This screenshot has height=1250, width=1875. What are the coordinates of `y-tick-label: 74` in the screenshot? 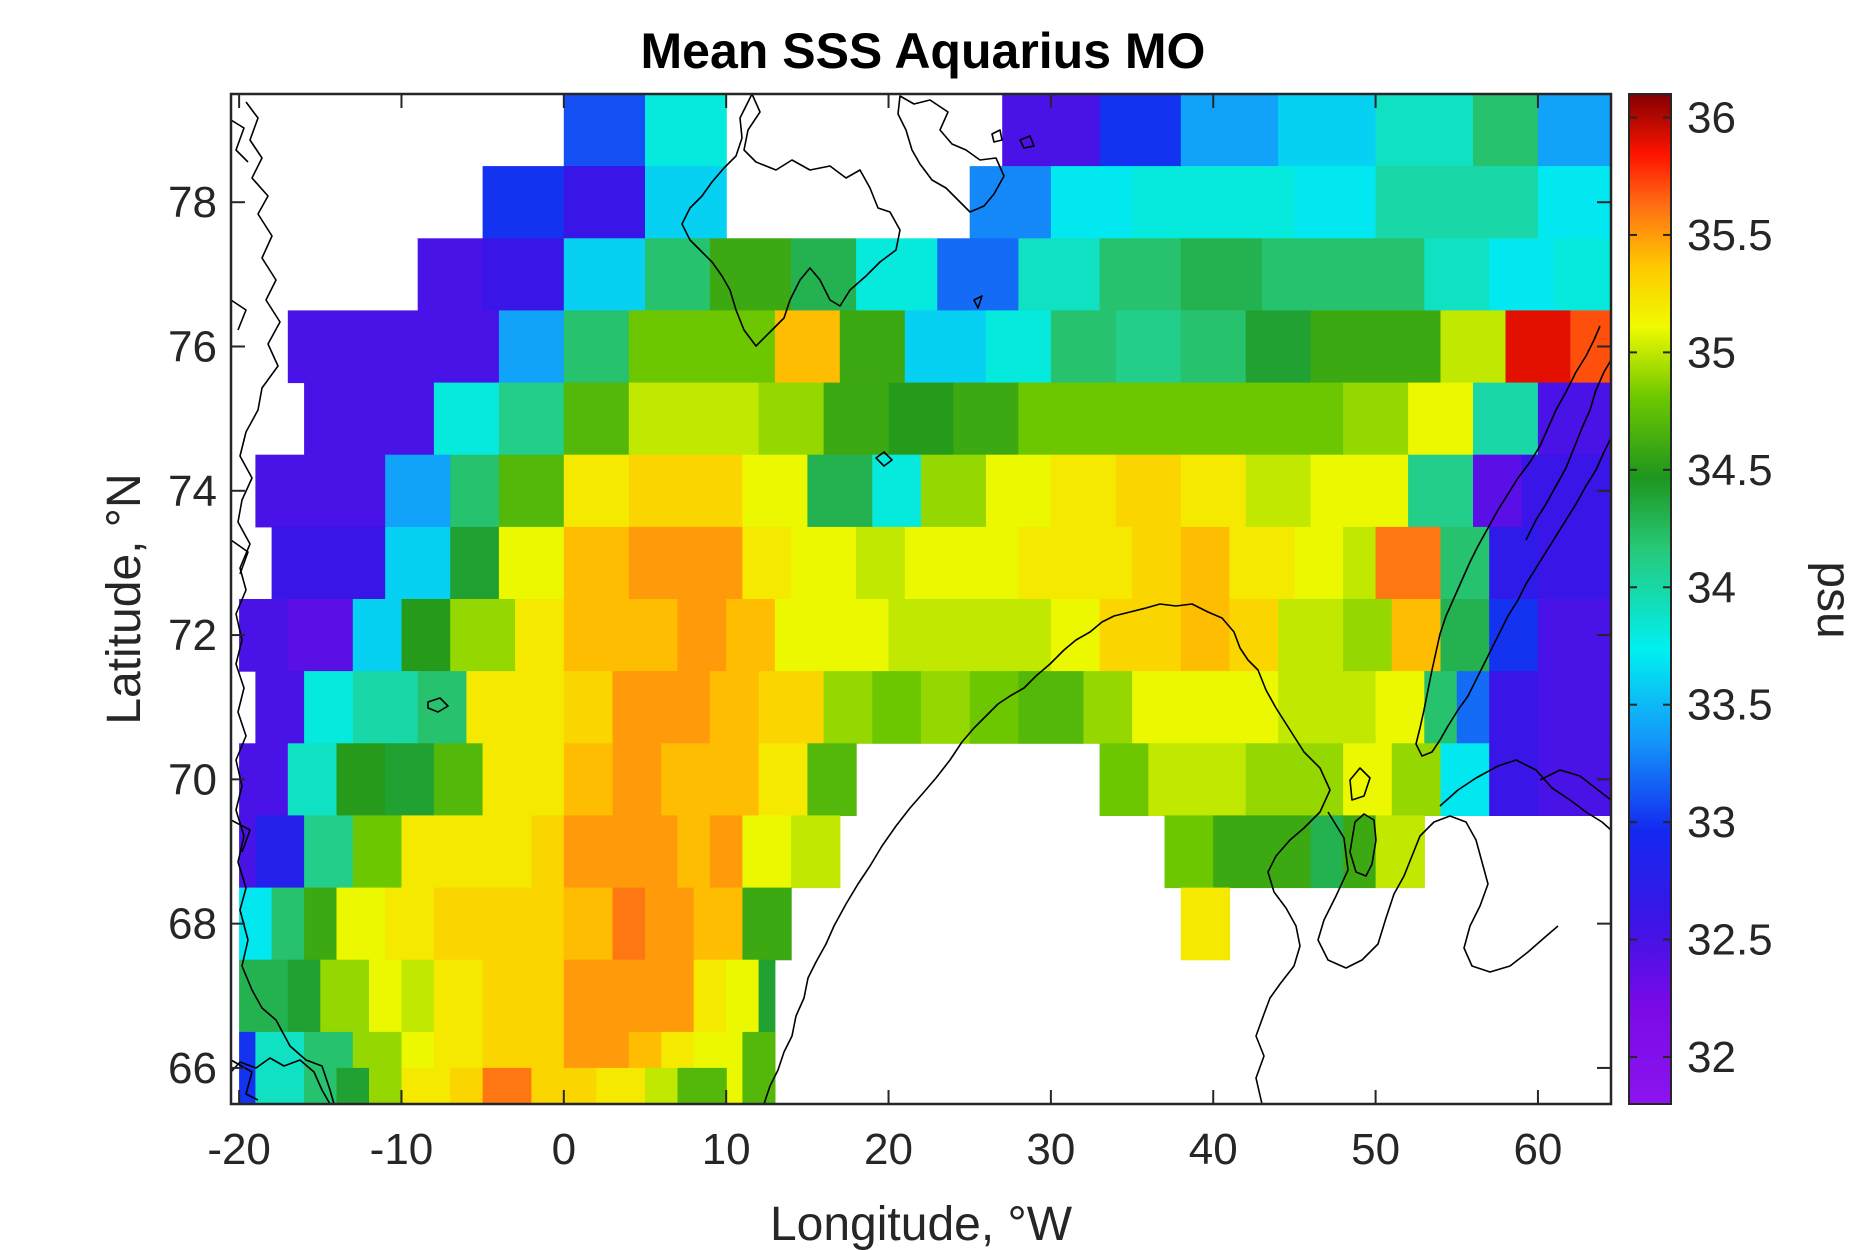 It's located at (192, 491).